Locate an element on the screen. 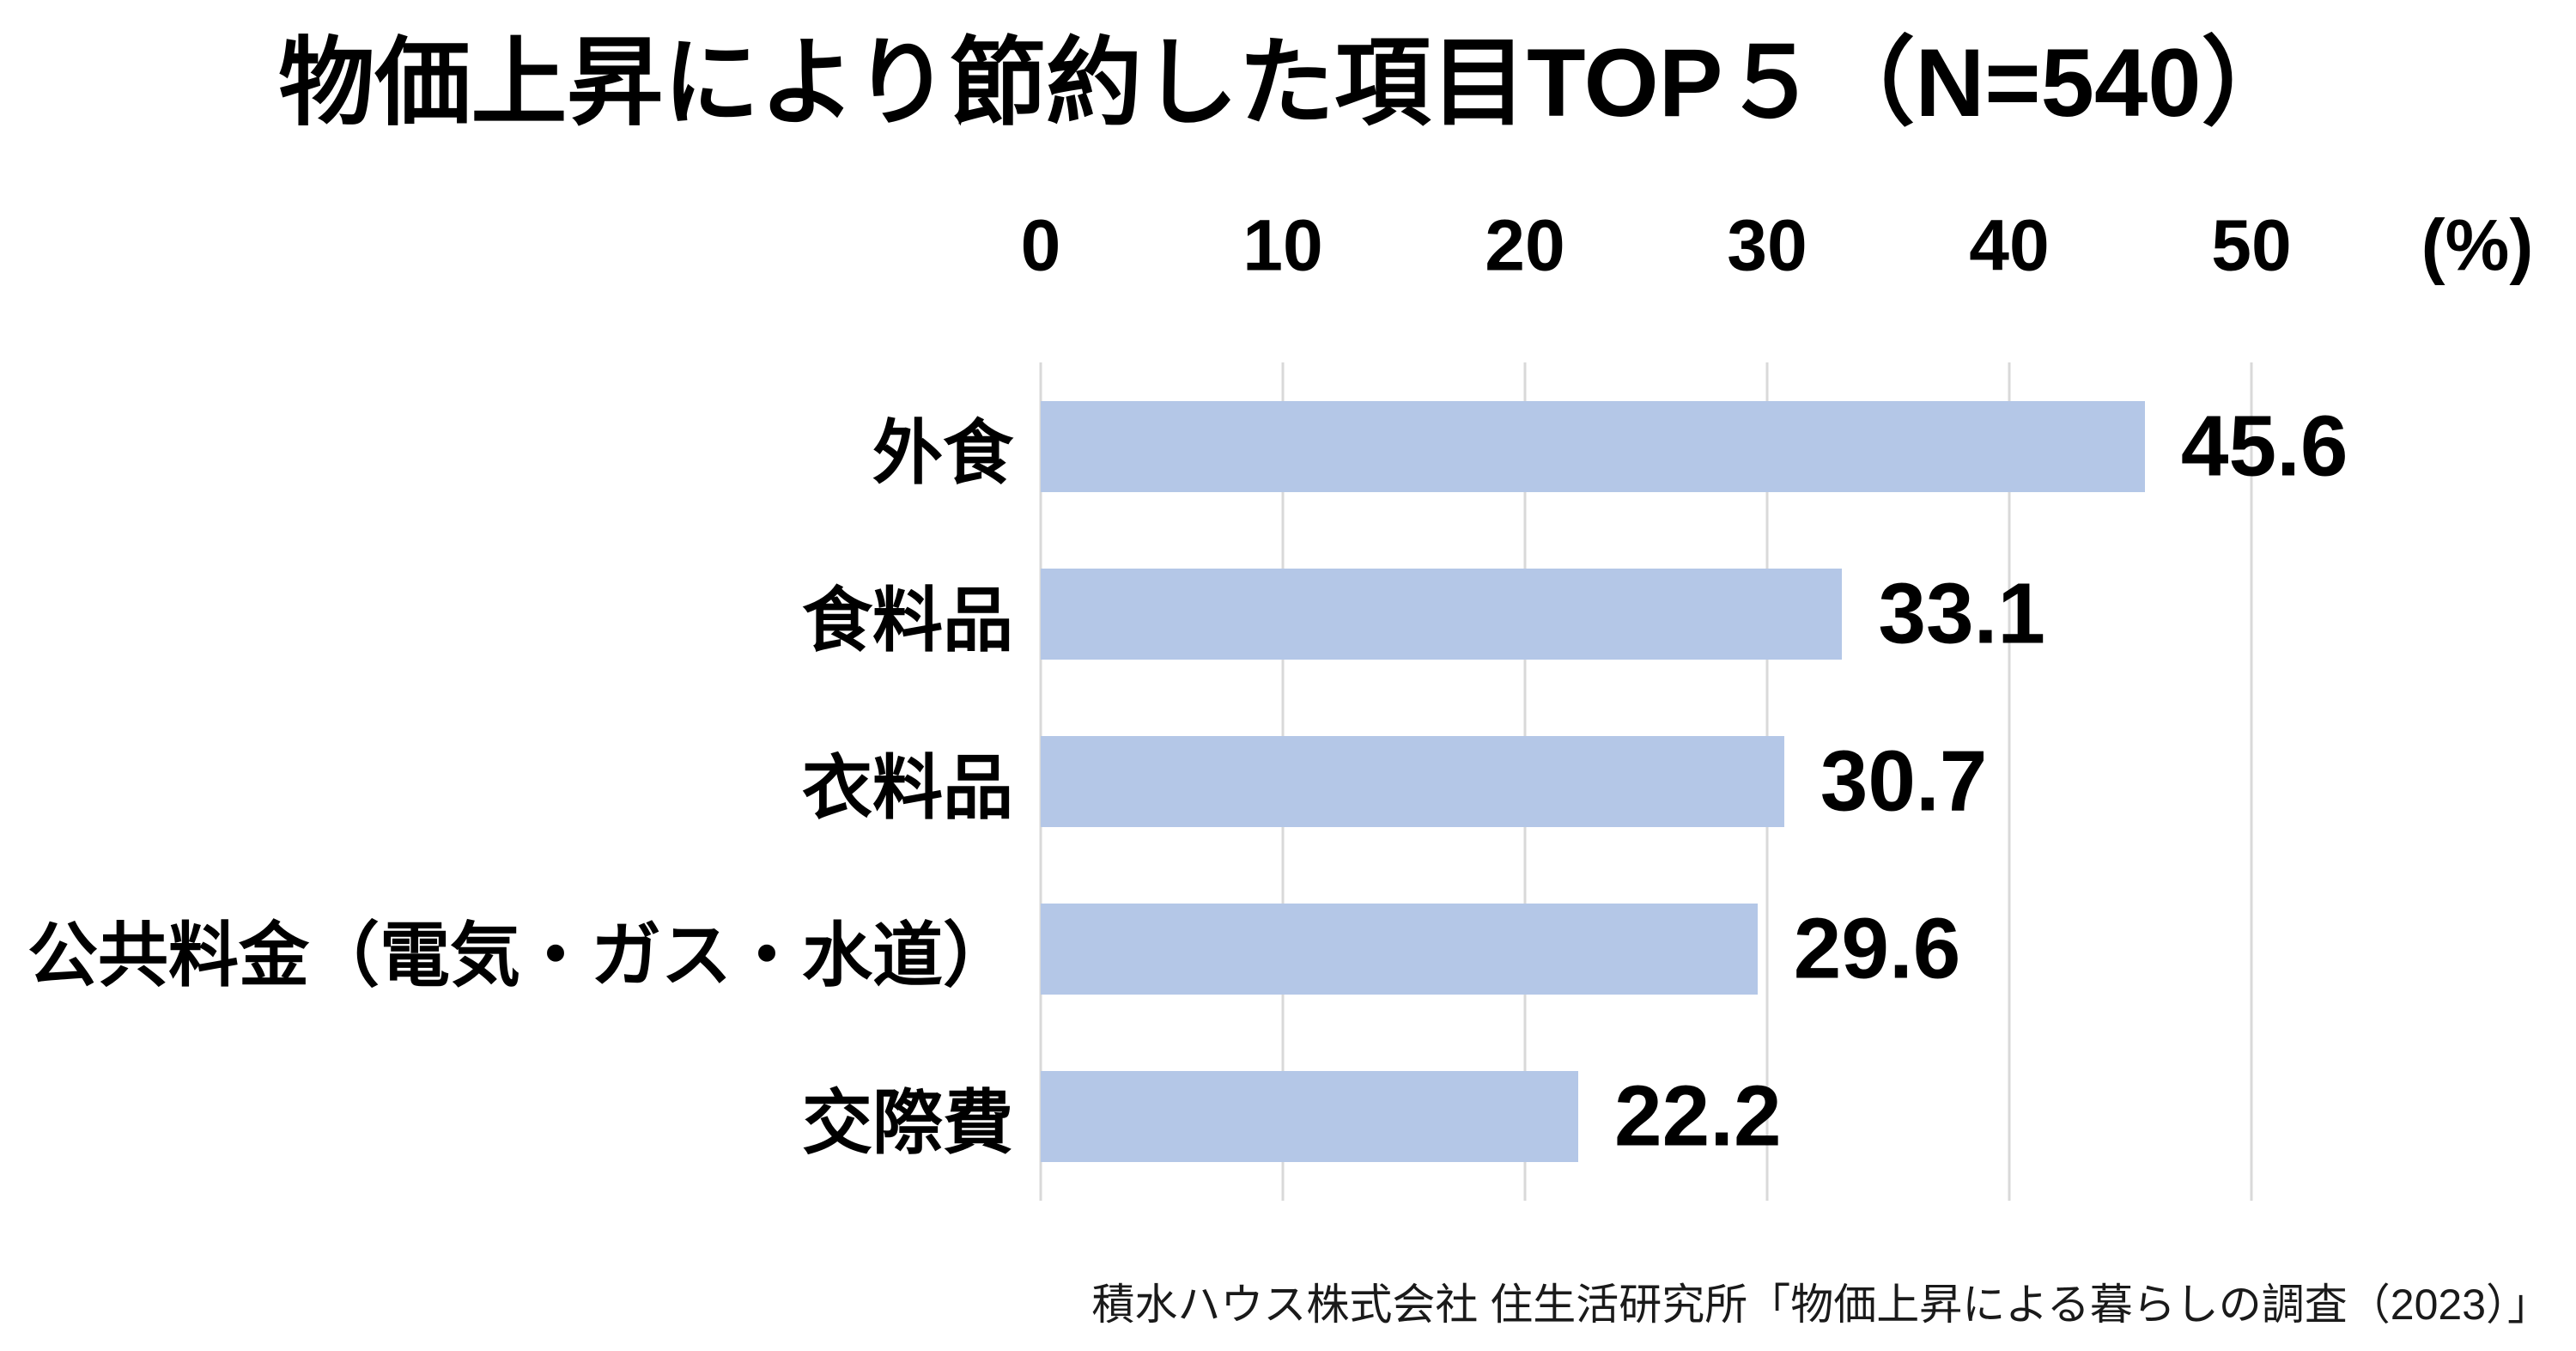 This screenshot has width=2576, height=1351. x-tick-label: 30 is located at coordinates (1767, 245).